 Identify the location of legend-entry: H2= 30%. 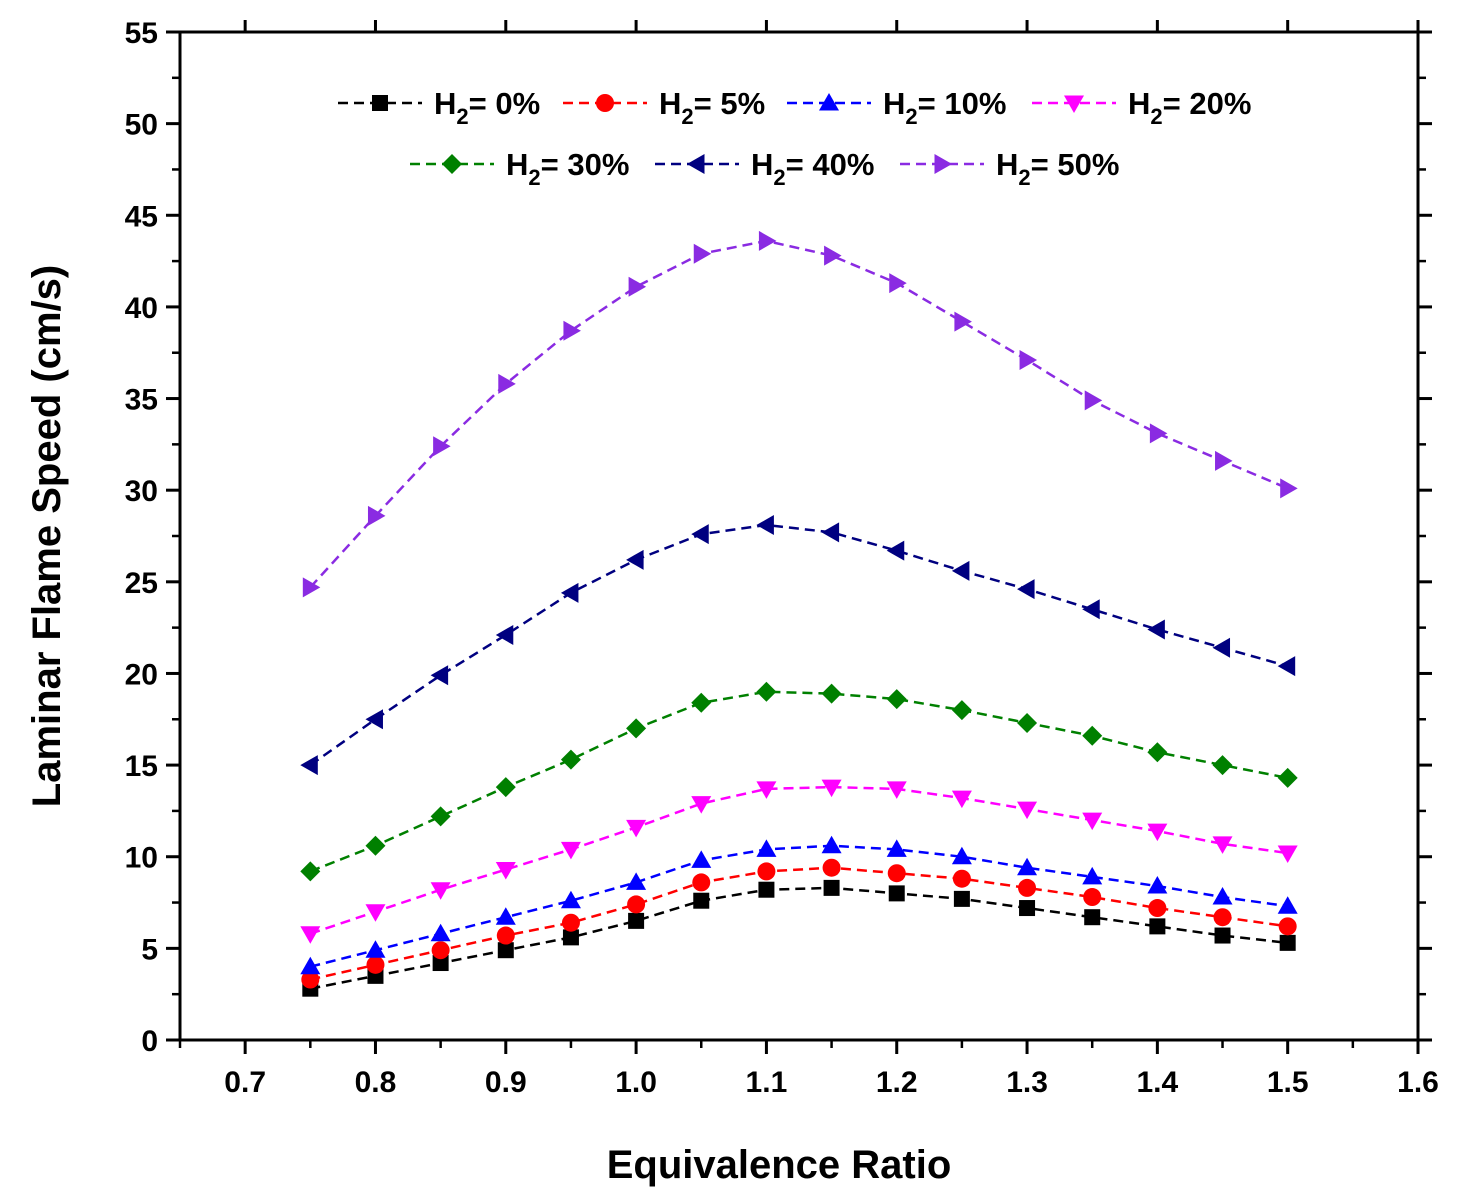
(519, 168).